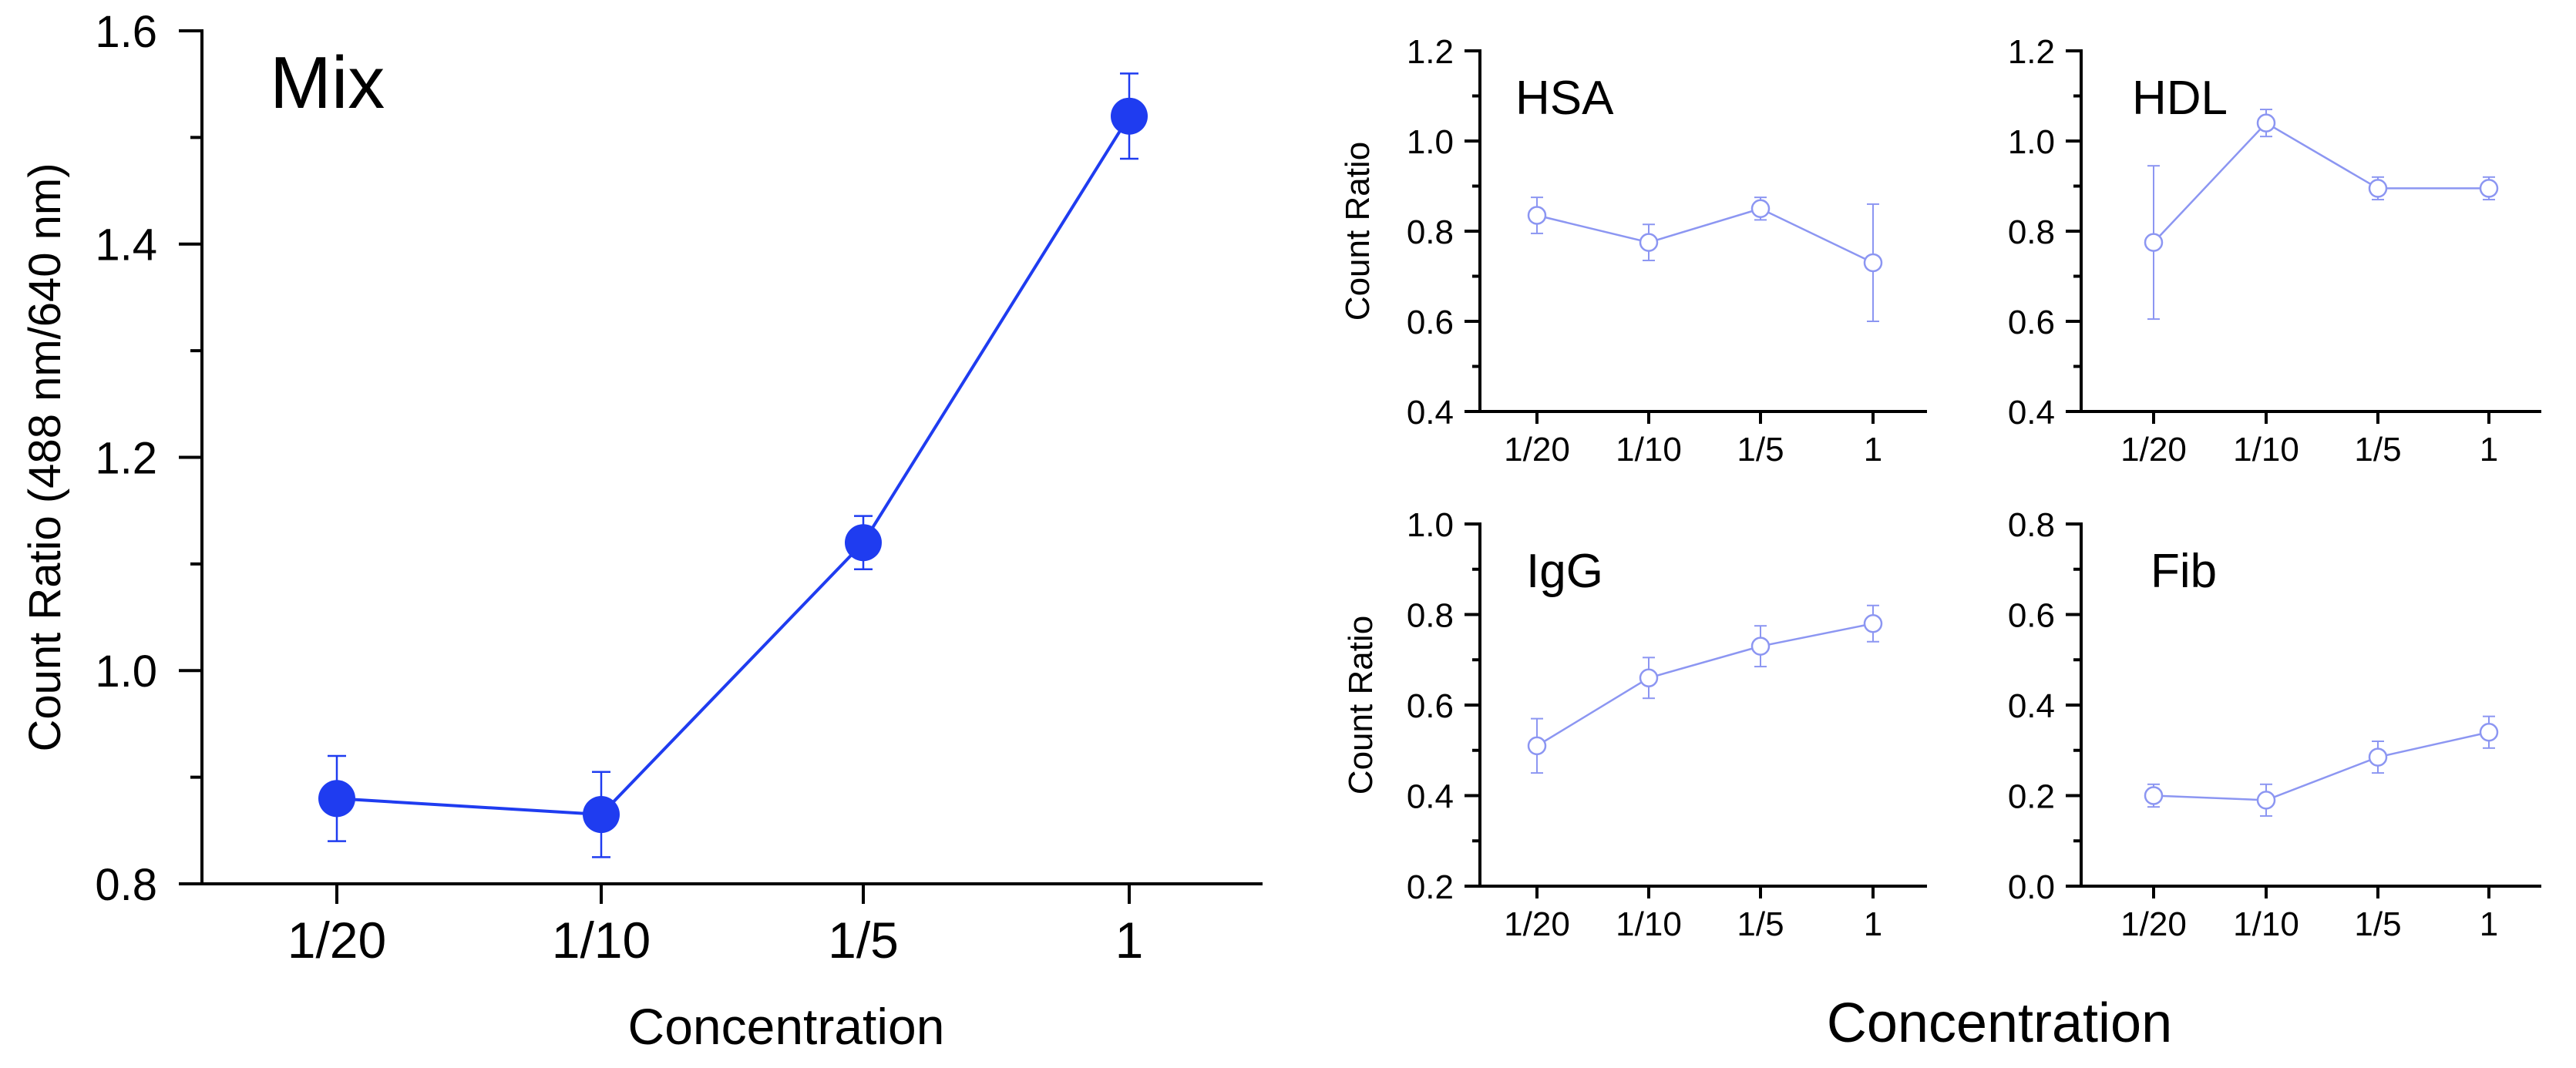  What do you see at coordinates (2031, 887) in the screenshot?
I see `y-tick-label: 0.0` at bounding box center [2031, 887].